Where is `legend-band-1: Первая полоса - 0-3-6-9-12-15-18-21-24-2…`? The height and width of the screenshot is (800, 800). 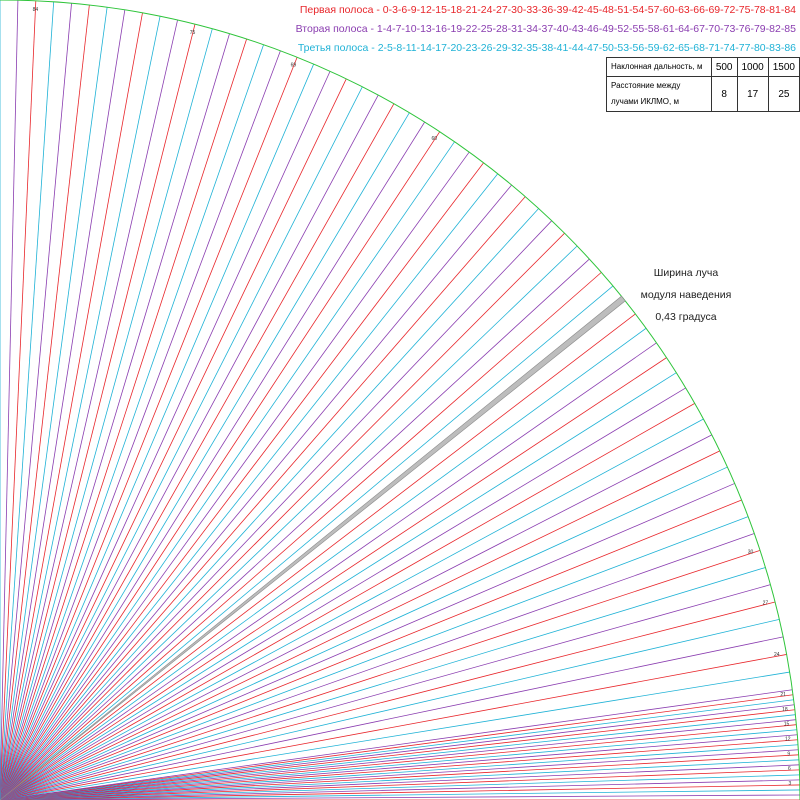 legend-band-1: Первая полоса - 0-3-6-9-12-15-18-21-24-2… is located at coordinates (547, 10).